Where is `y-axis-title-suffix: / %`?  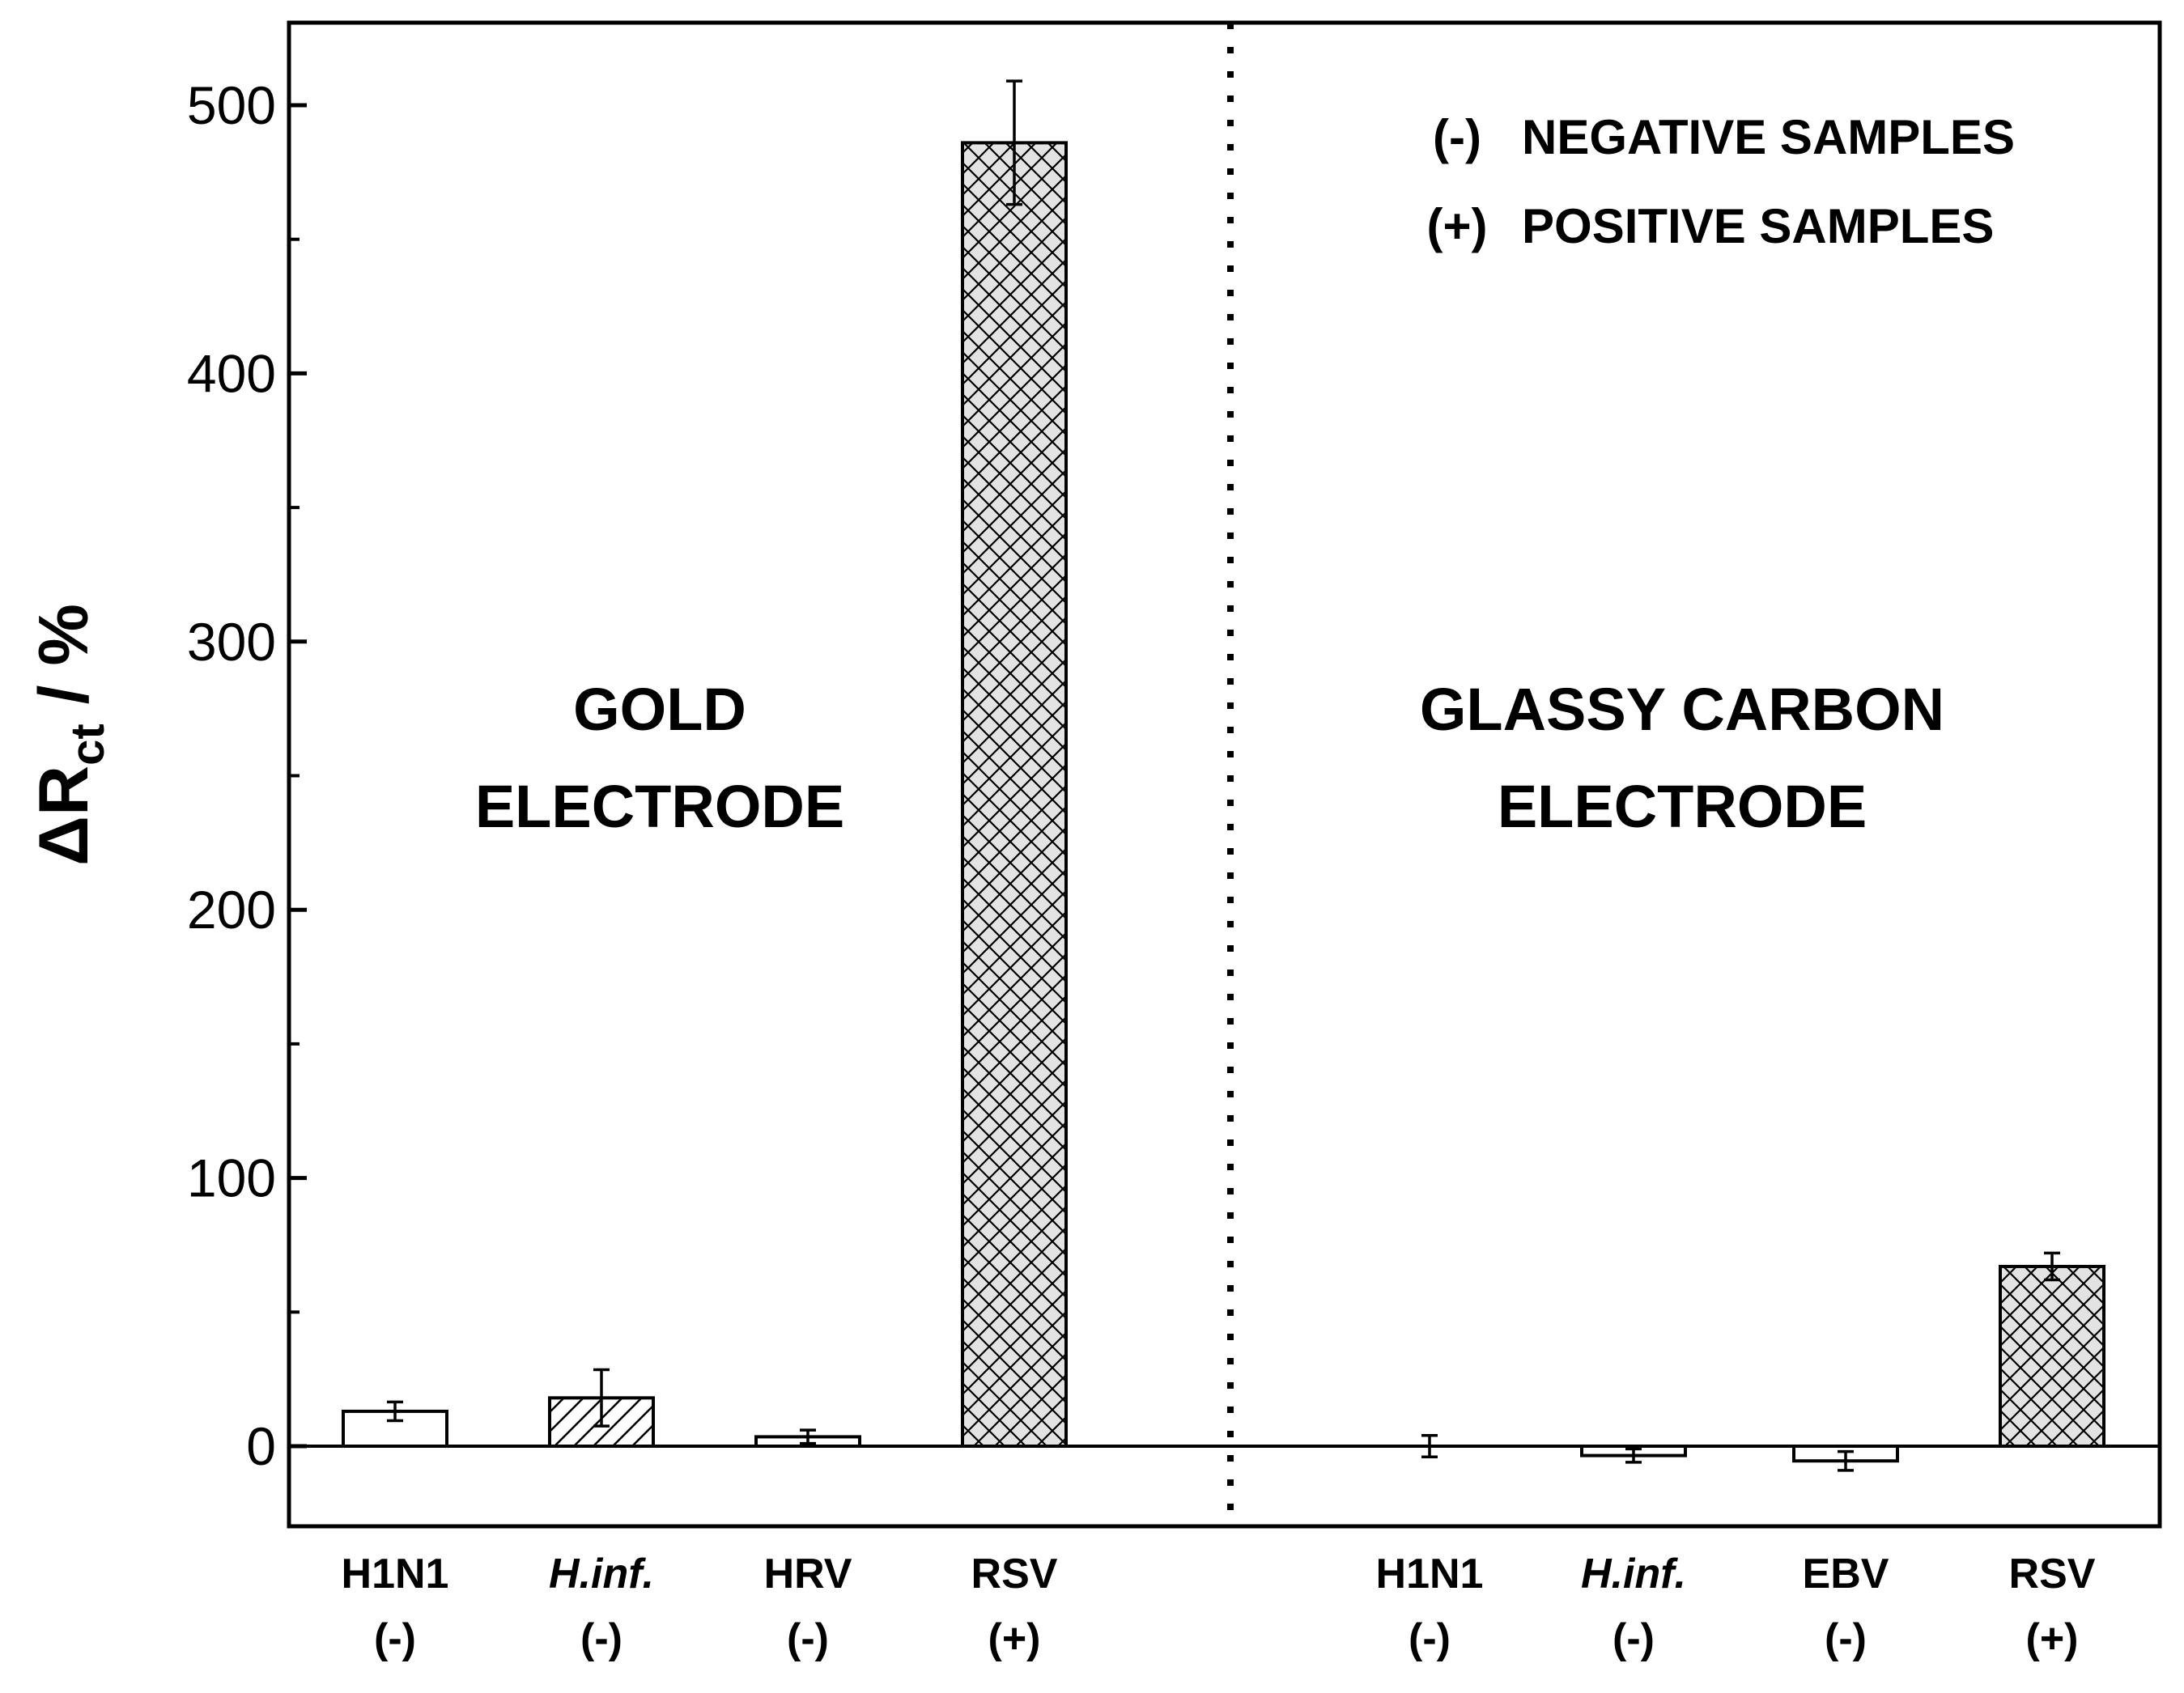 y-axis-title-suffix: / % is located at coordinates (64, 664).